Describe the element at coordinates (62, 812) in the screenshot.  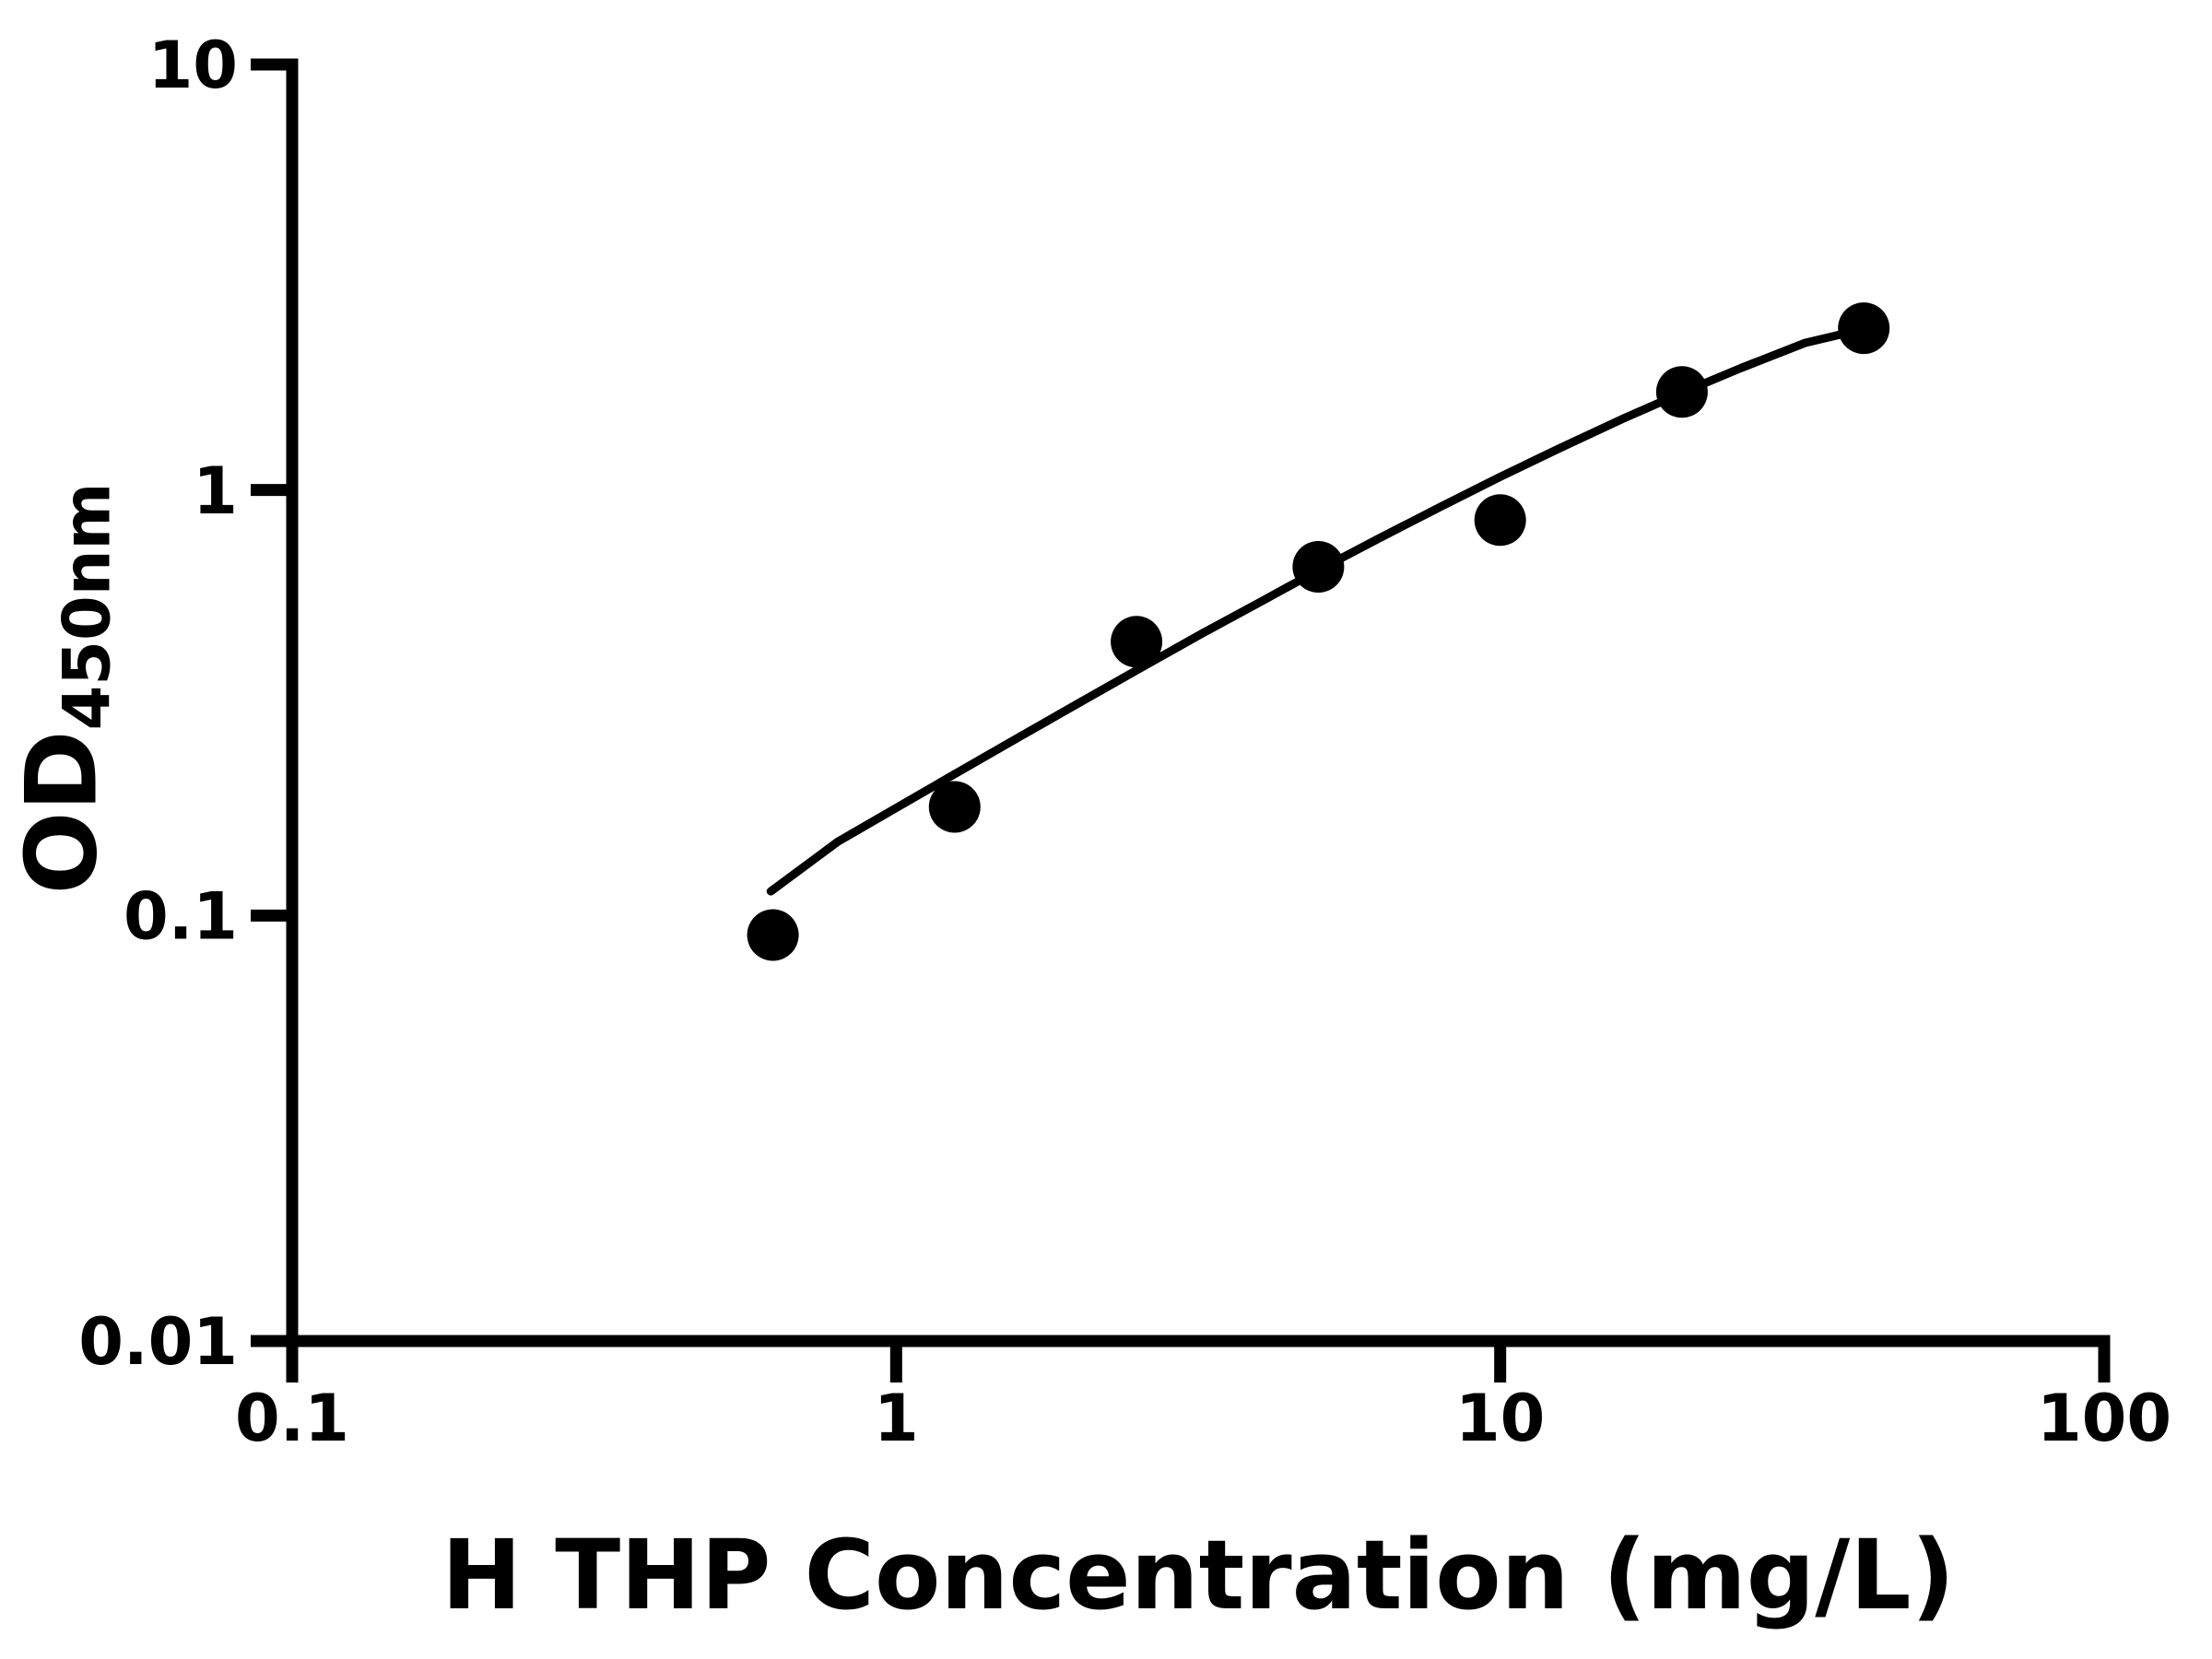
I see `y-axis-title-main: OD` at that location.